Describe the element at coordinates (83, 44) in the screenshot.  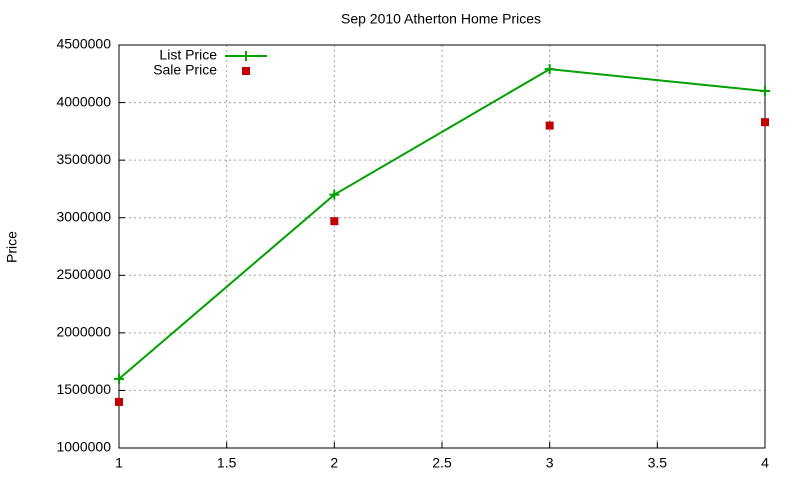
I see `y-tick-label: 4500000` at that location.